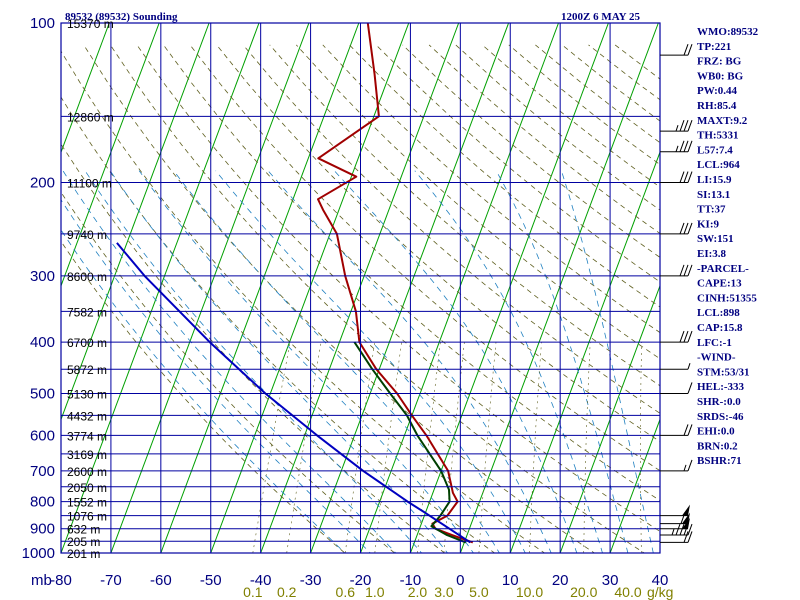 The image size is (800, 600). Describe the element at coordinates (720, 417) in the screenshot. I see `stat-line: SRDS:-46` at that location.